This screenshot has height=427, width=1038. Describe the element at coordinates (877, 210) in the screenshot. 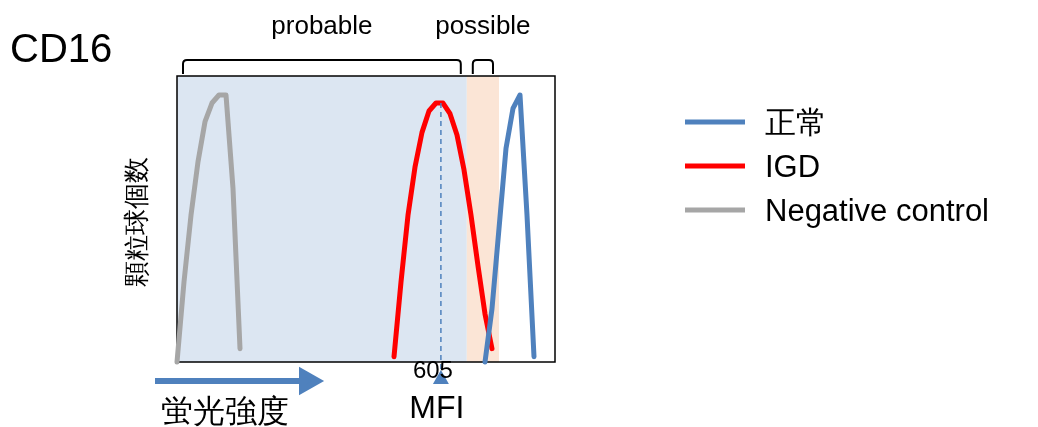

I see `legend-label: Negative control` at that location.